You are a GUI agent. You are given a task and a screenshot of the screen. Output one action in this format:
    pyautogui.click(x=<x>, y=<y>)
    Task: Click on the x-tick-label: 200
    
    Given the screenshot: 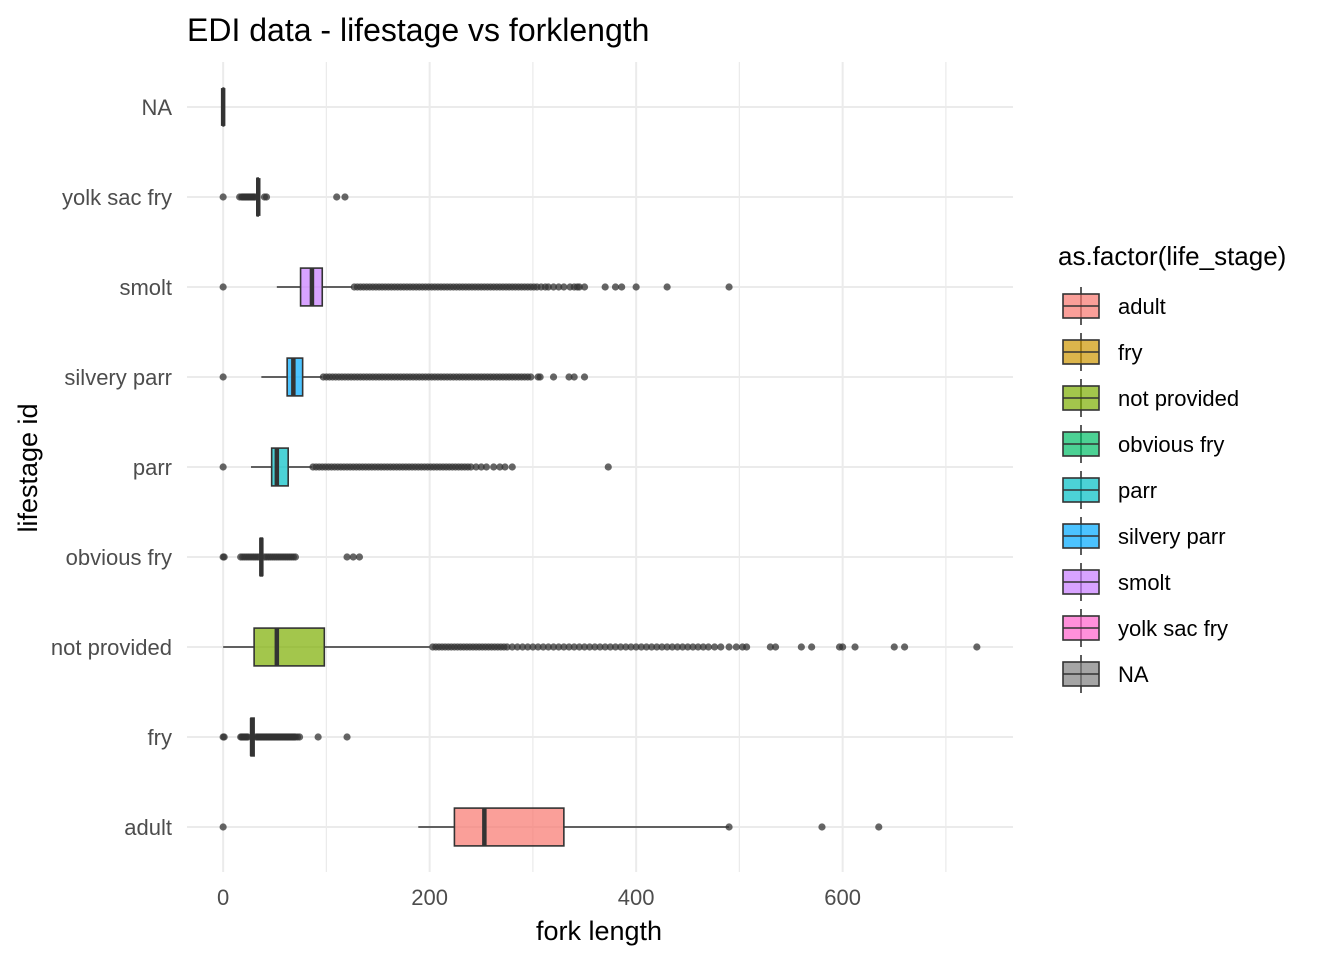 What is the action you would take?
    pyautogui.click(x=429, y=897)
    